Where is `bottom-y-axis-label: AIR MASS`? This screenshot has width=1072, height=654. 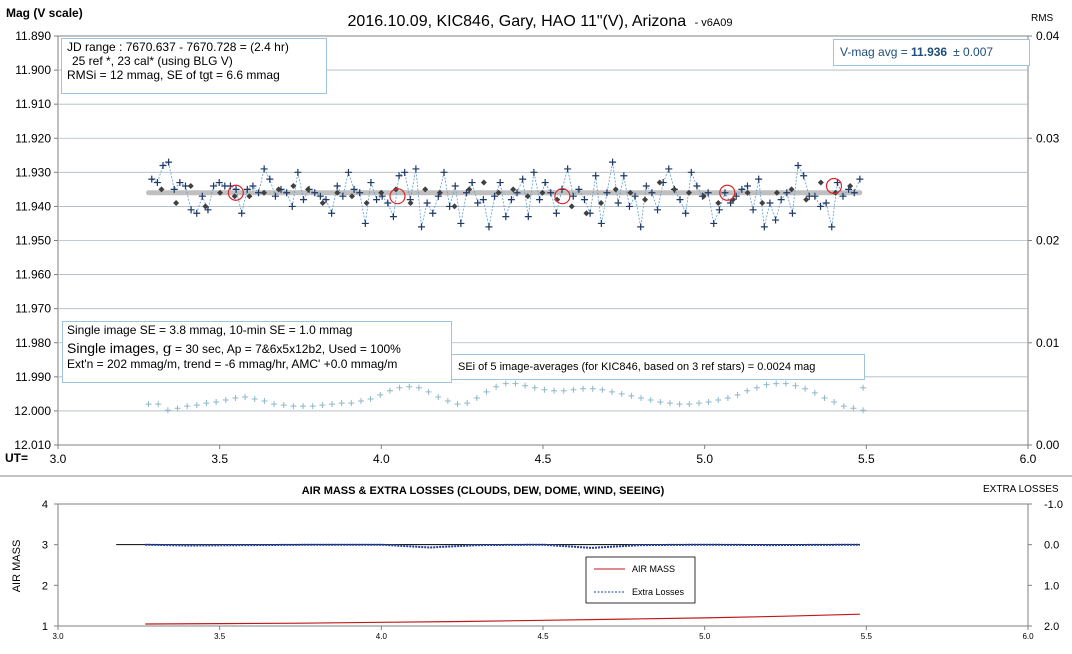
bottom-y-axis-label: AIR MASS is located at coordinates (17, 566).